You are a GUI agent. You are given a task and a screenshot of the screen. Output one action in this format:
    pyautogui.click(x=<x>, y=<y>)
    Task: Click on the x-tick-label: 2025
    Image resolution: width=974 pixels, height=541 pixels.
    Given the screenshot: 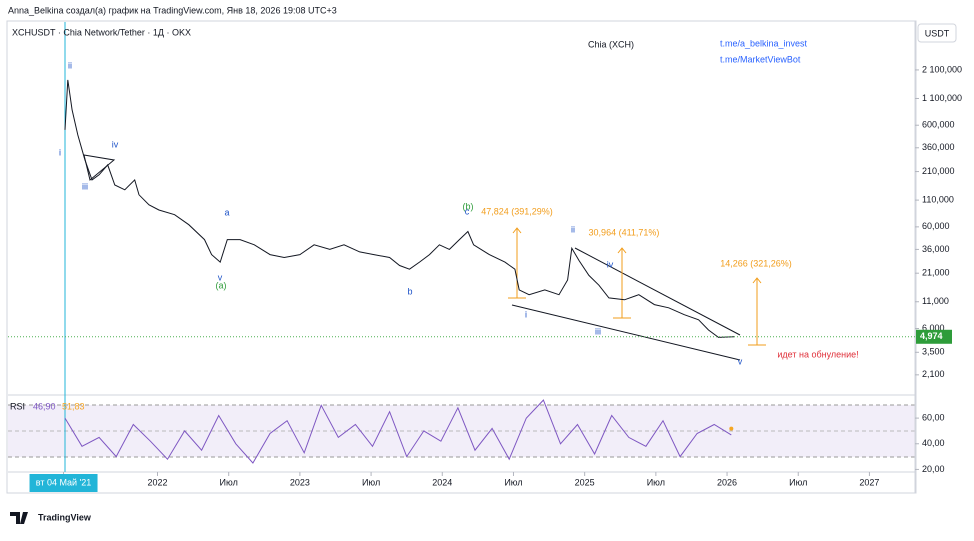 What is the action you would take?
    pyautogui.click(x=585, y=482)
    